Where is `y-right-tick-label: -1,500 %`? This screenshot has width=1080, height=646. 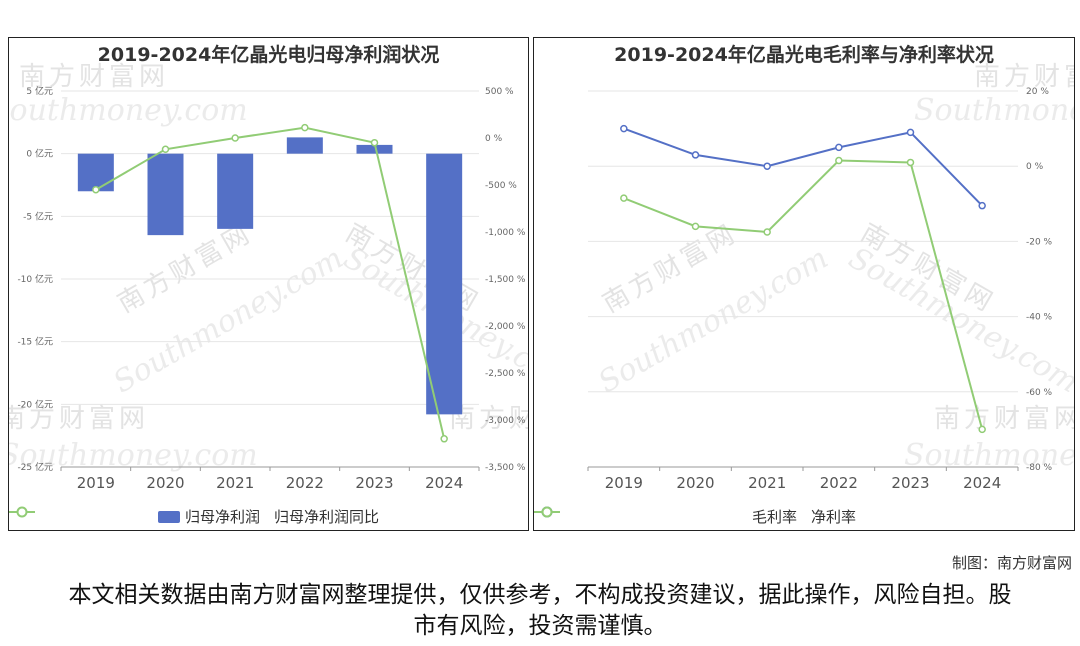 y-right-tick-label: -1,500 % is located at coordinates (505, 280).